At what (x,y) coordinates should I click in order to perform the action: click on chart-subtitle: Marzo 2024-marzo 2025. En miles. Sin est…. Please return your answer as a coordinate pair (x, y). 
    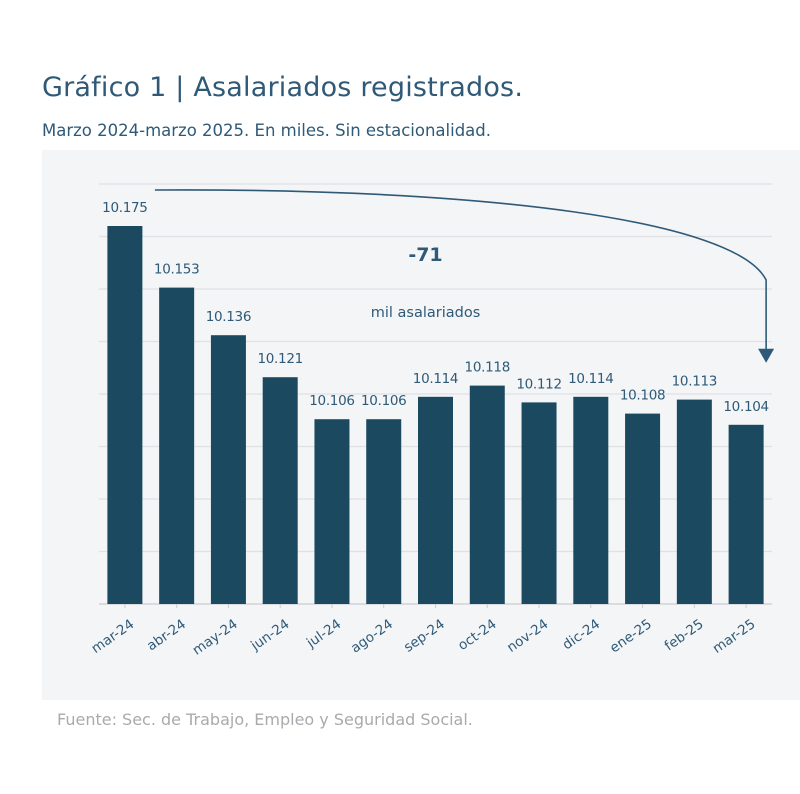
    Looking at the image, I should click on (267, 130).